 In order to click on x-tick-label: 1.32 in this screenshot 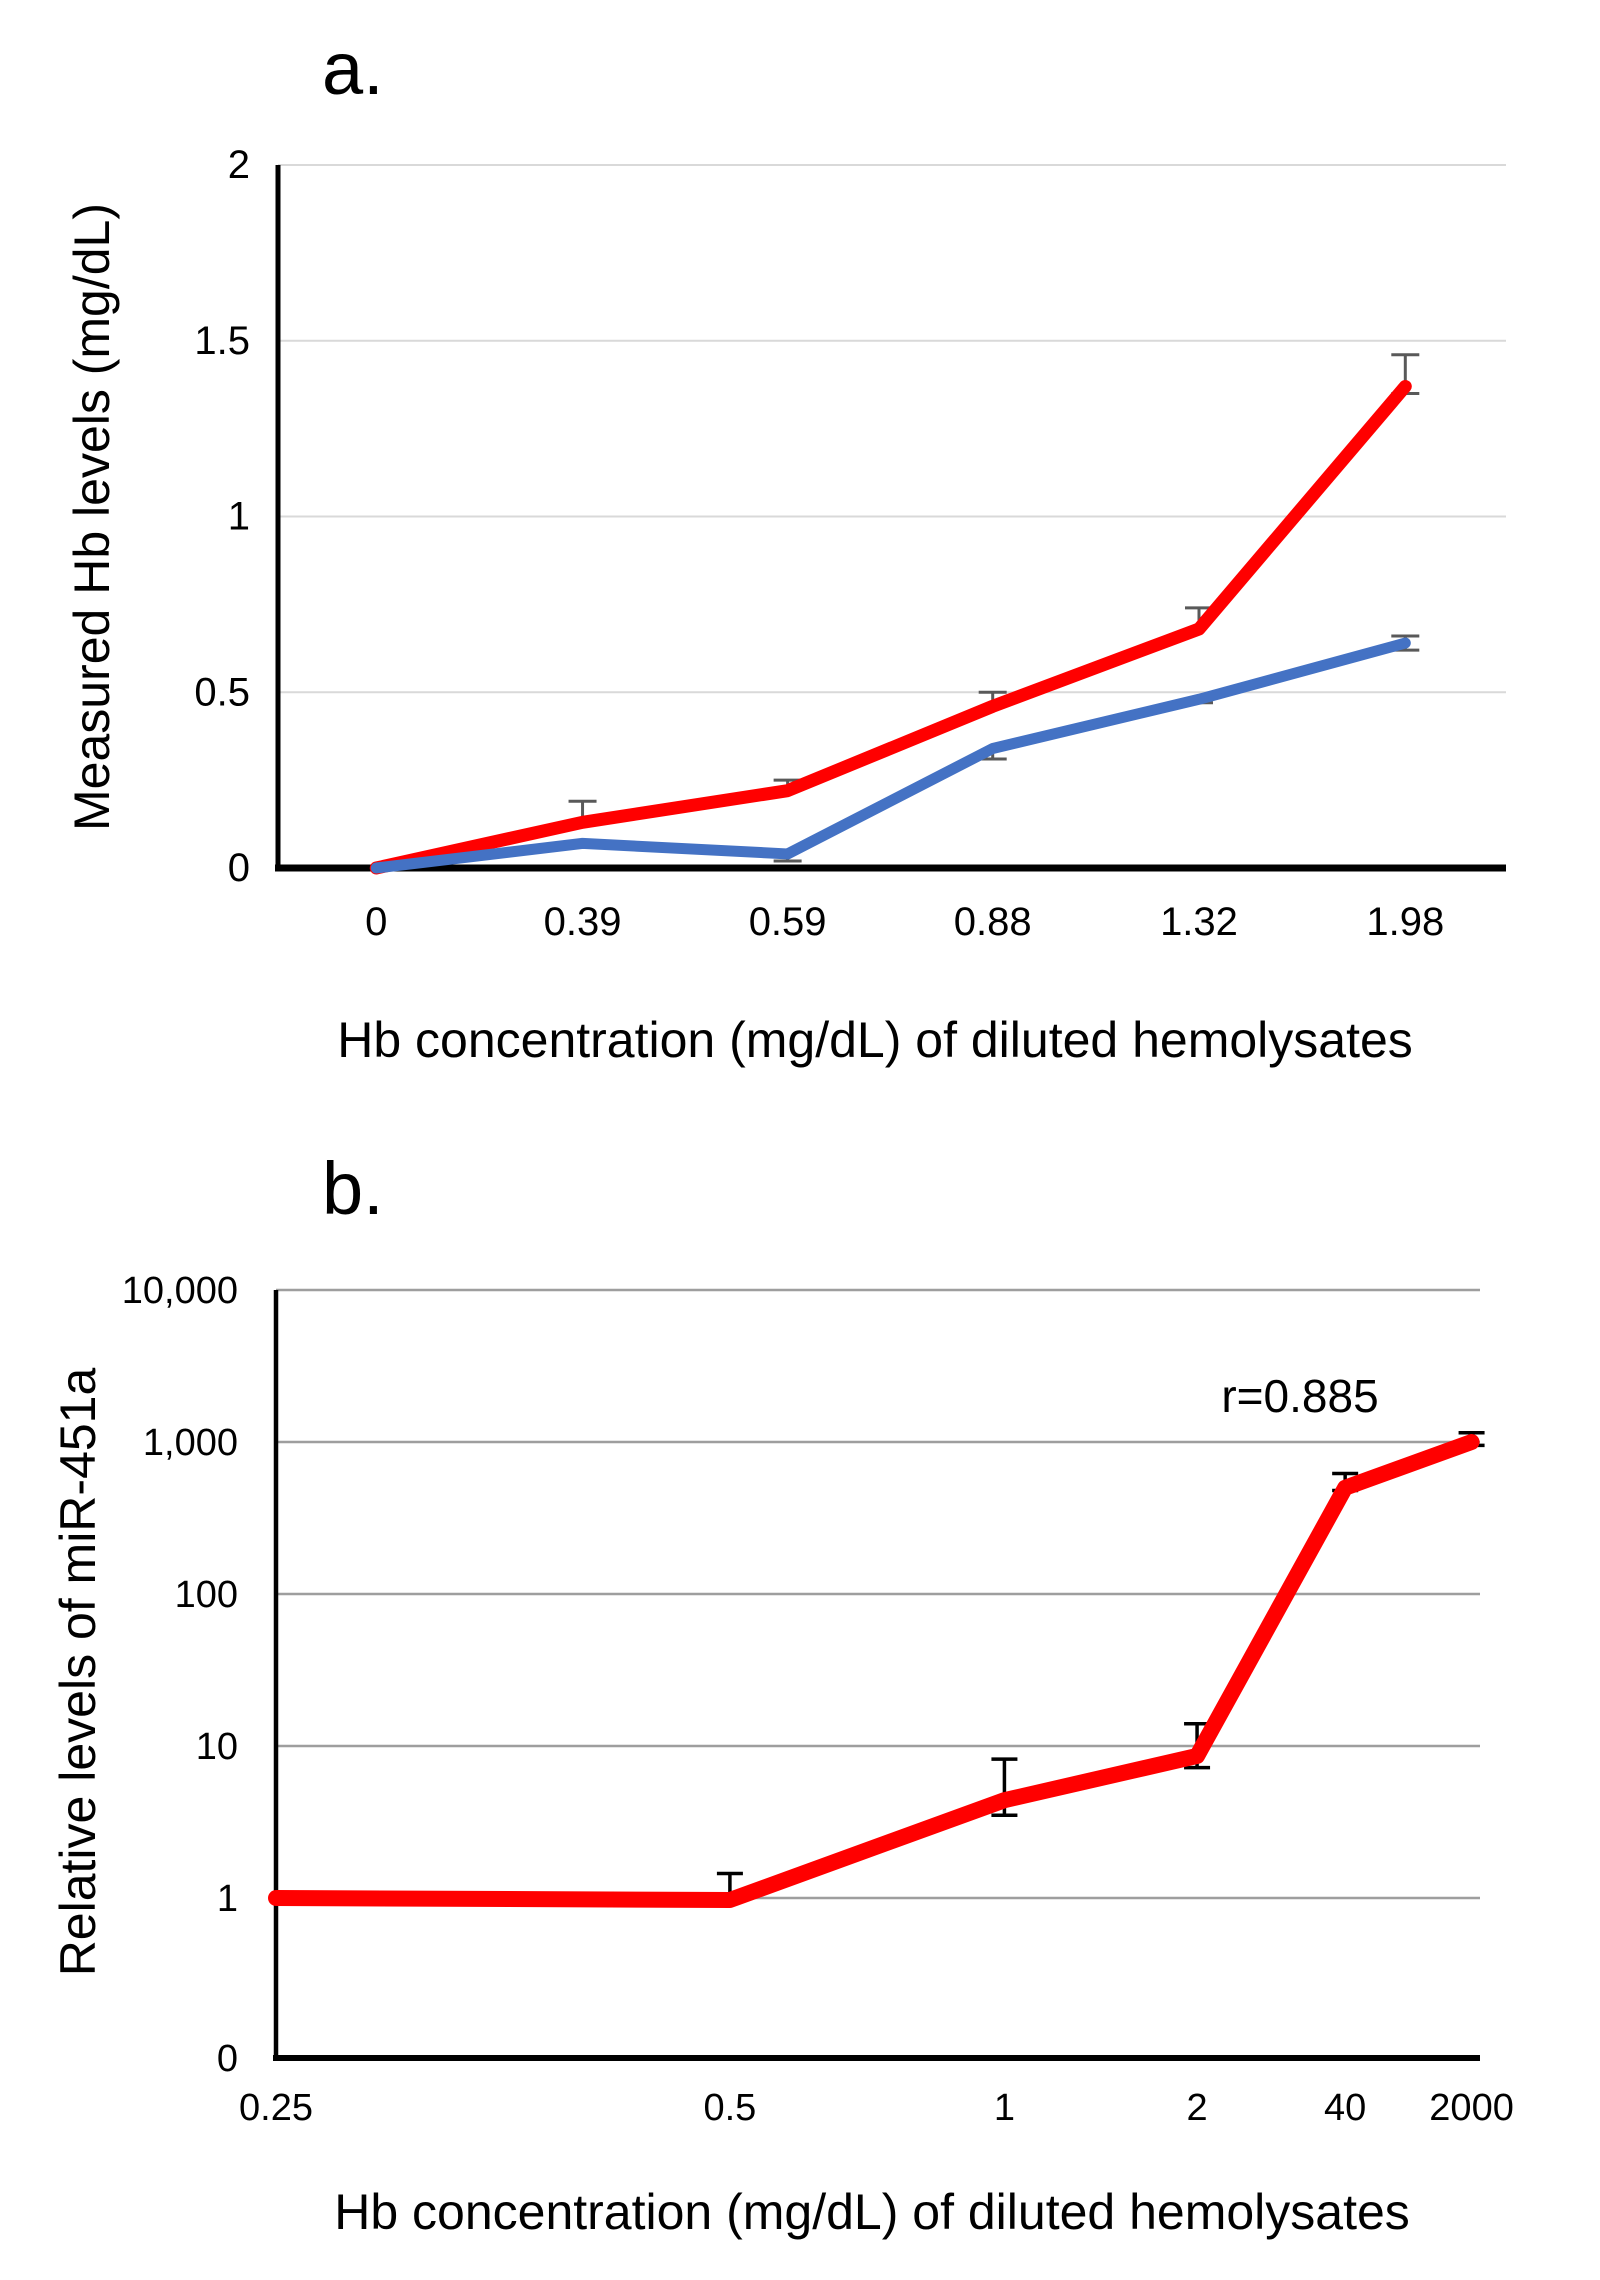, I will do `click(1199, 922)`.